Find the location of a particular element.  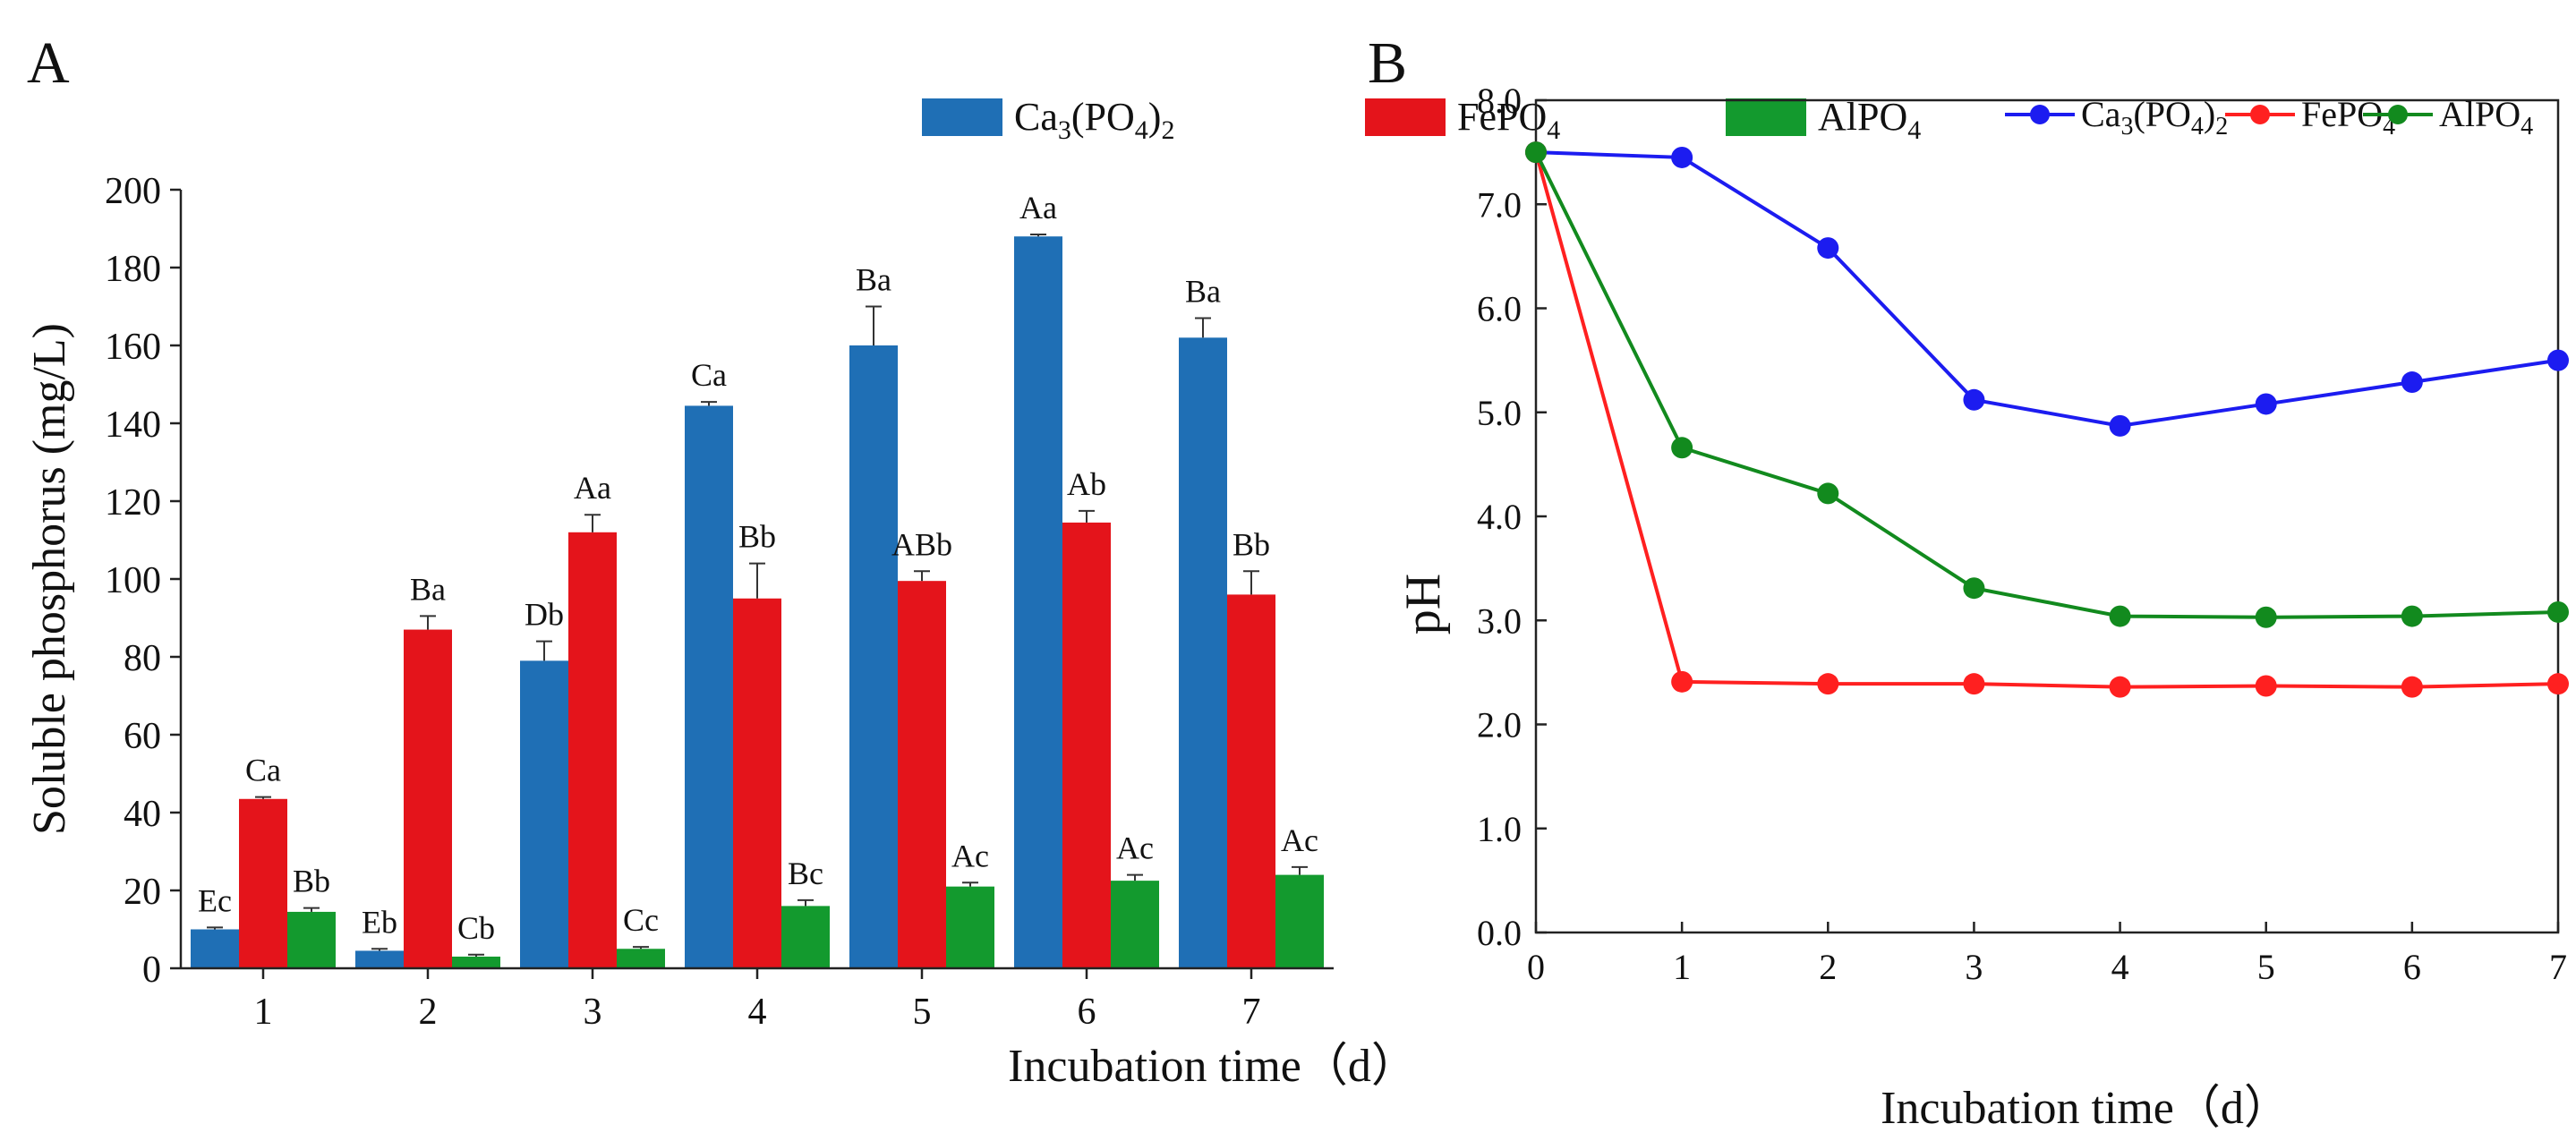

y-tick-label: 40 is located at coordinates (142, 814).